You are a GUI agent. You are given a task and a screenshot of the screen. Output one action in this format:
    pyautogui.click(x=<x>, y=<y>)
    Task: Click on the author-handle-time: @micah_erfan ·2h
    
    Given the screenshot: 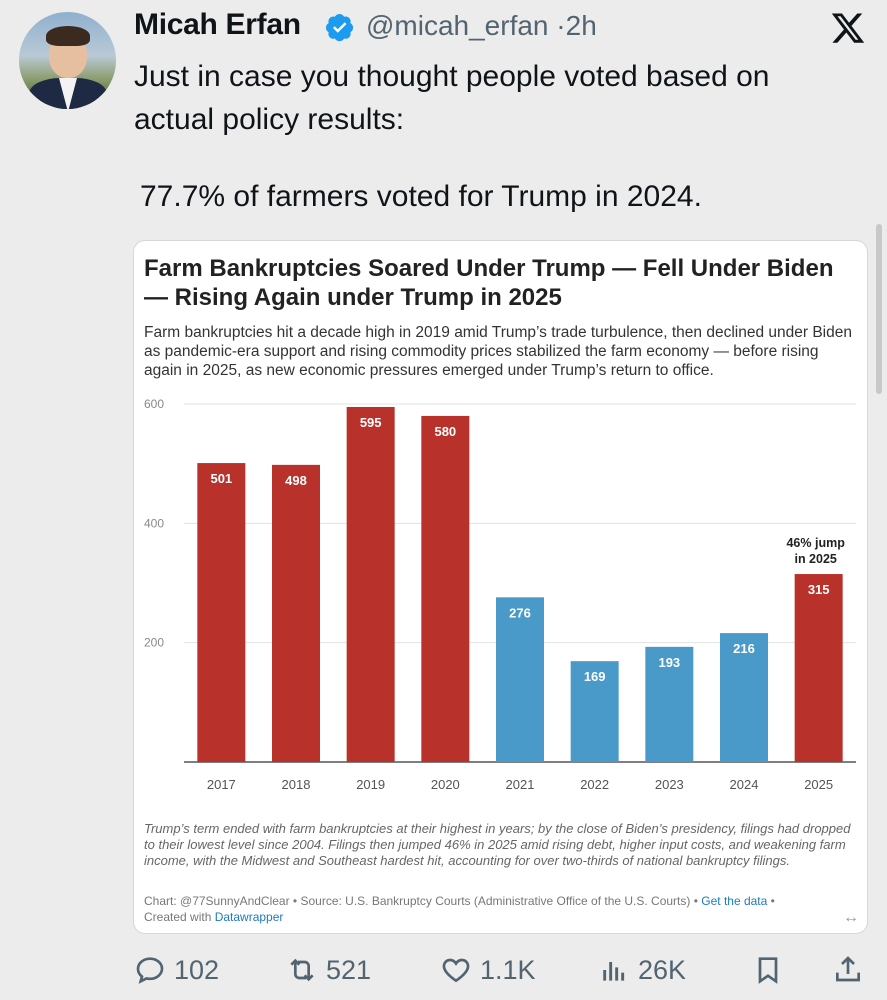 What is the action you would take?
    pyautogui.click(x=481, y=26)
    